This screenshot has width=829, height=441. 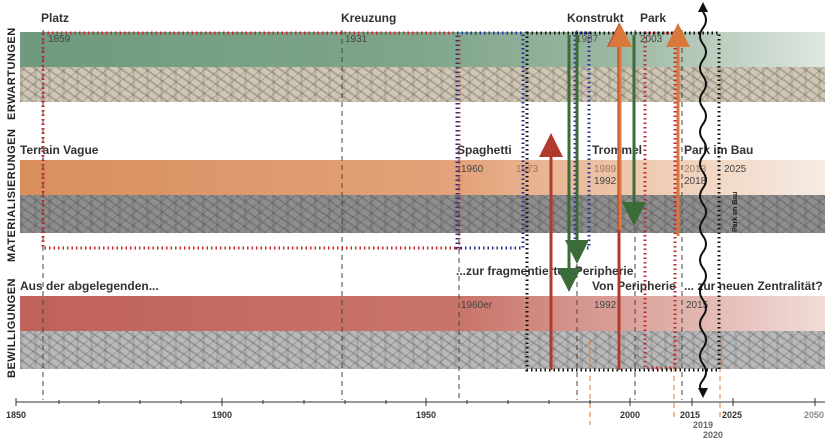 What do you see at coordinates (422, 214) in the screenshot?
I see `materialisierungen-aerial-strip` at bounding box center [422, 214].